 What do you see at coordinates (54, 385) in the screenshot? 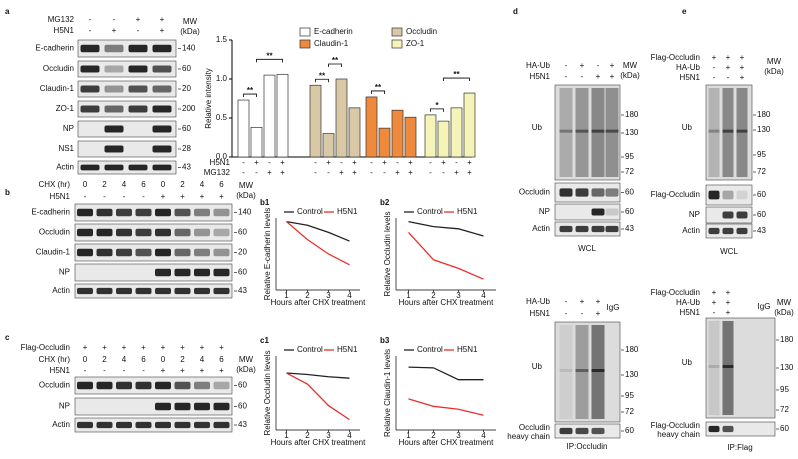
I see `row-label: Occludin` at bounding box center [54, 385].